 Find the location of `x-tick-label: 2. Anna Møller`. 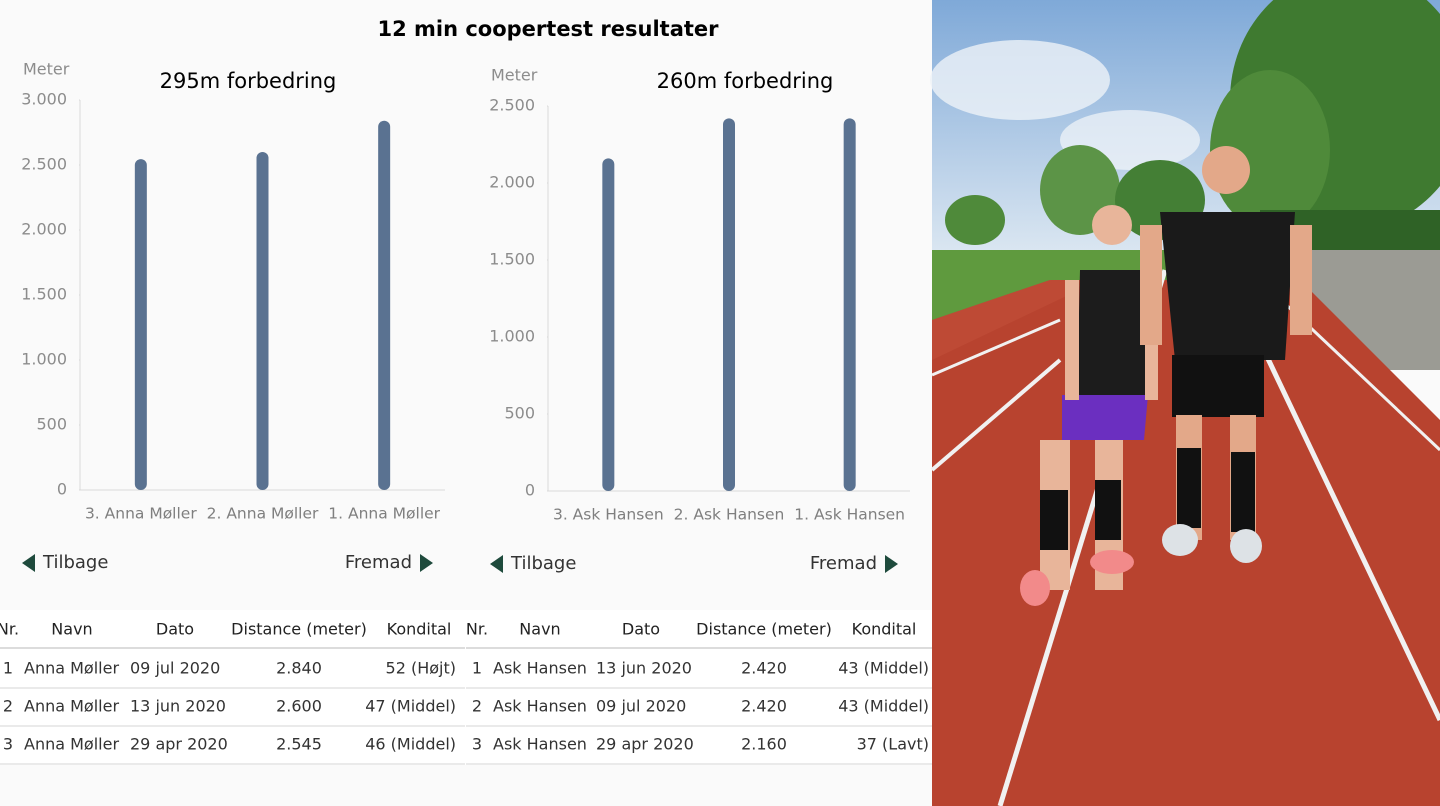

x-tick-label: 2. Anna Møller is located at coordinates (263, 514).